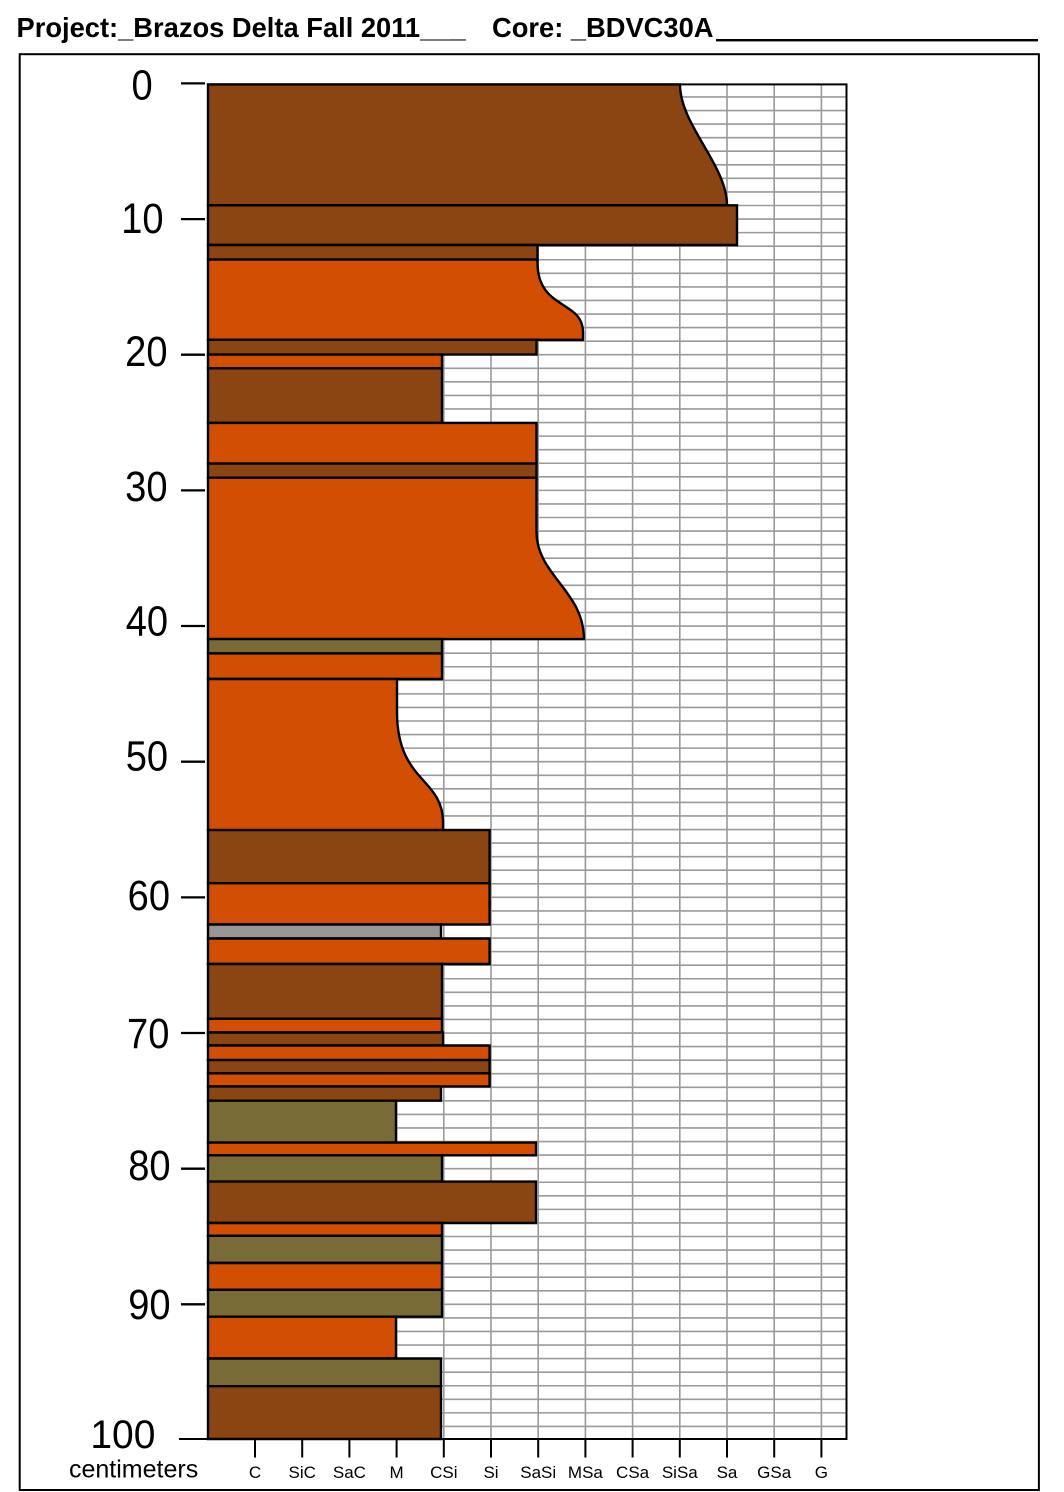 The width and height of the screenshot is (1064, 1492). I want to click on svg-text: CSa, so click(633, 1472).